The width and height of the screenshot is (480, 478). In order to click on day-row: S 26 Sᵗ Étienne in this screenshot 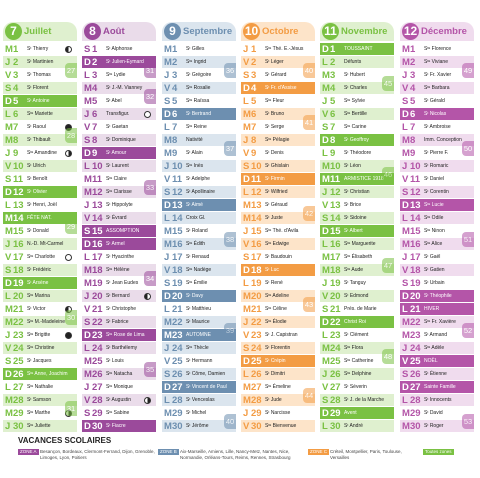, I will do `click(437, 374)`.